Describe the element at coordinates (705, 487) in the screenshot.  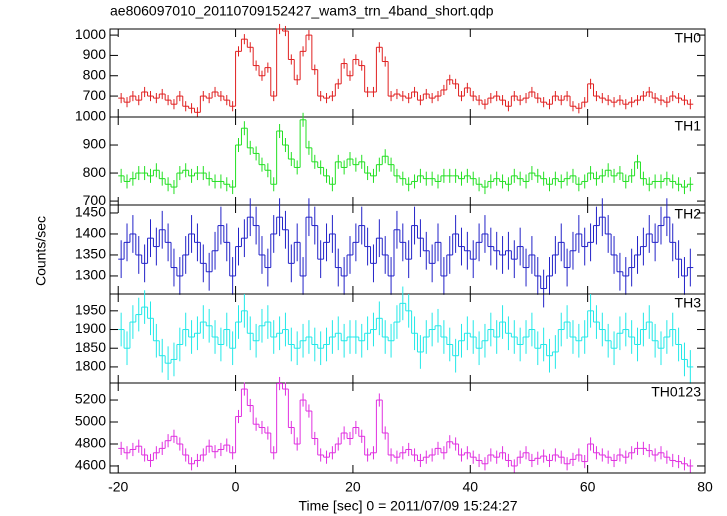
I see `x-tick-label: 80` at that location.